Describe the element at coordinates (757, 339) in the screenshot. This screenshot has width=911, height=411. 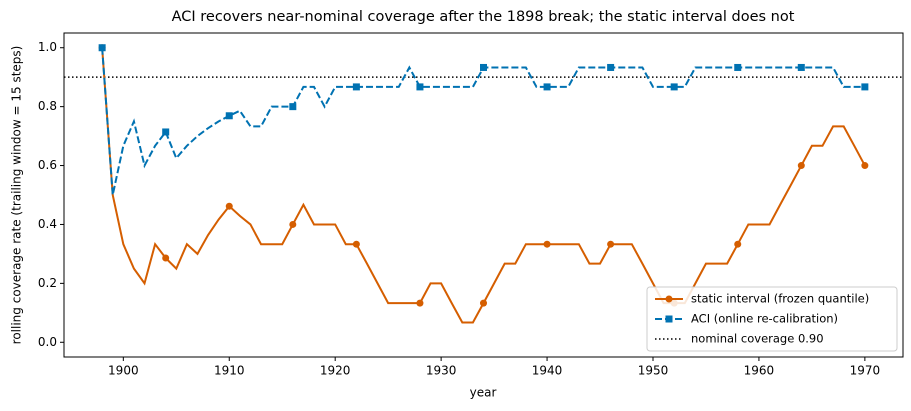
I see `legend-label: nominal coverage 0.90` at that location.